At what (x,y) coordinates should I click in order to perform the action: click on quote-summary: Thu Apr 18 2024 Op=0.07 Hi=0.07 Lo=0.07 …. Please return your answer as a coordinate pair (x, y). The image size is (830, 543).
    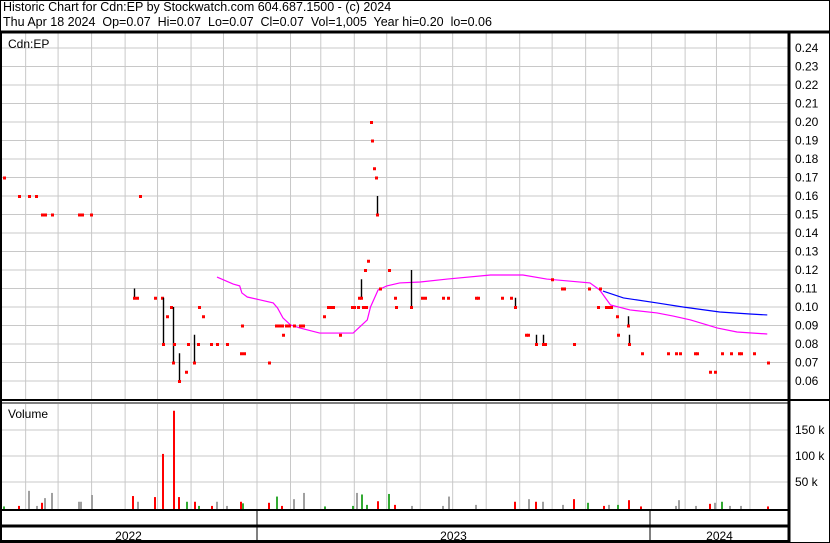
    Looking at the image, I should click on (247, 22).